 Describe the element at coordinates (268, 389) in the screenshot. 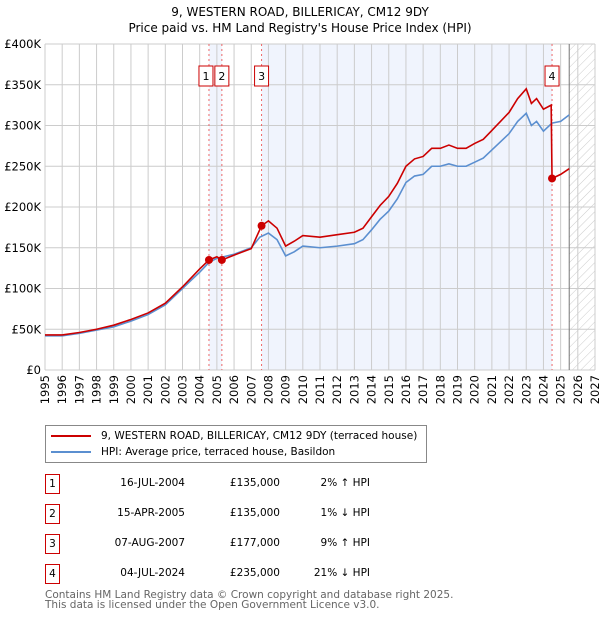

I see `x-tick-label: 2008` at that location.